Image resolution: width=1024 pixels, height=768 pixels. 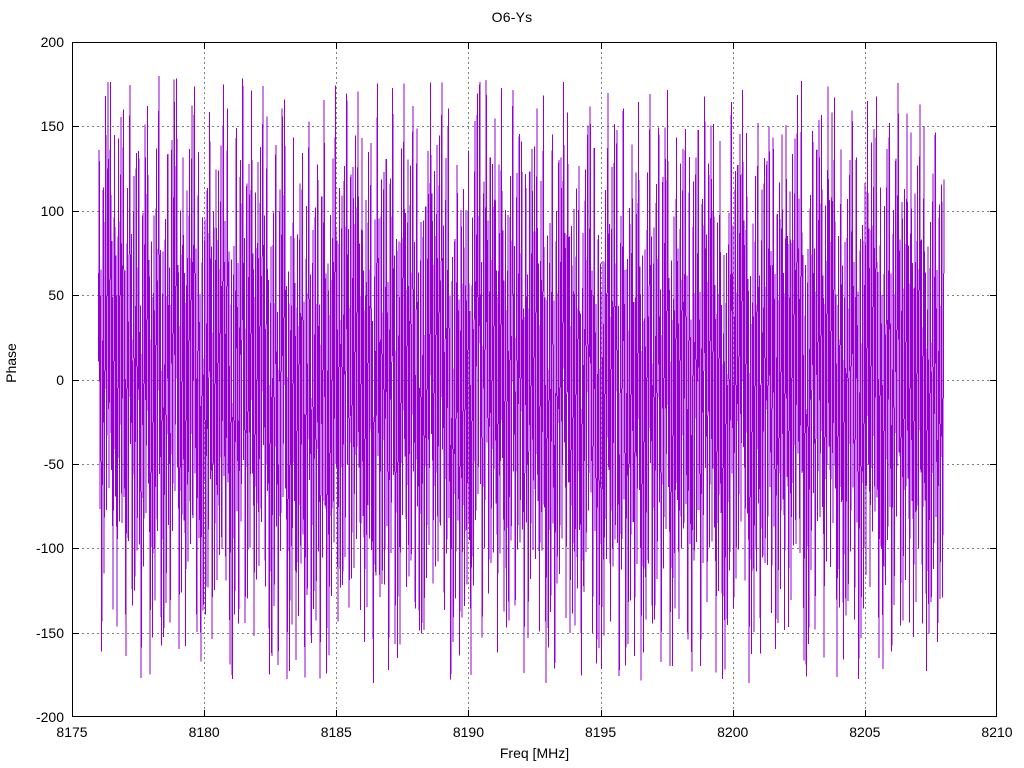 I want to click on y-tick-label: 150, so click(x=52, y=126).